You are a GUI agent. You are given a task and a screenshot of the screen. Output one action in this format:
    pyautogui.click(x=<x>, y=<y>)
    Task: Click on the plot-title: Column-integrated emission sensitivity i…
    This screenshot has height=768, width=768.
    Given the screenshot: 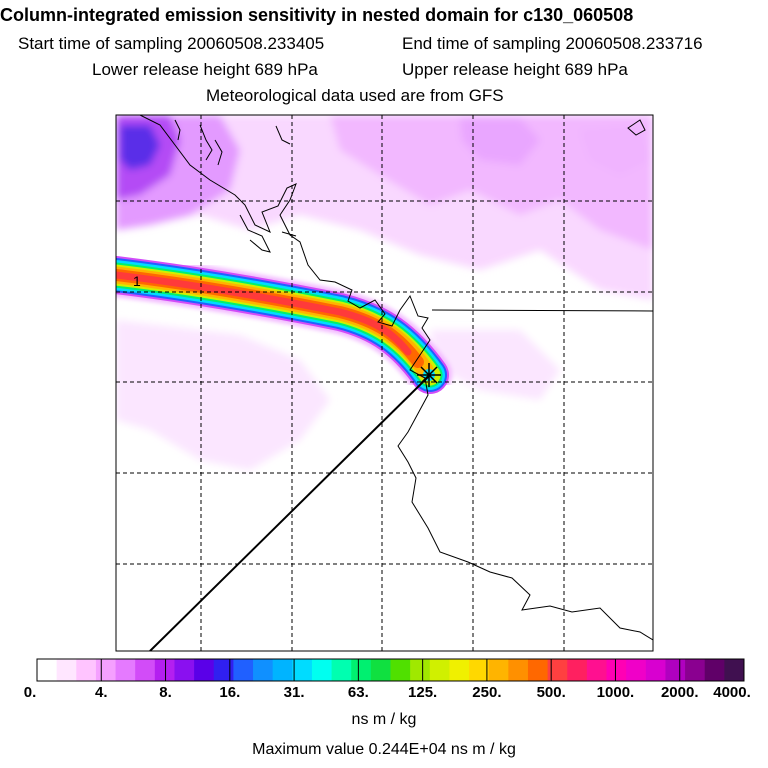 What is the action you would take?
    pyautogui.click(x=317, y=15)
    